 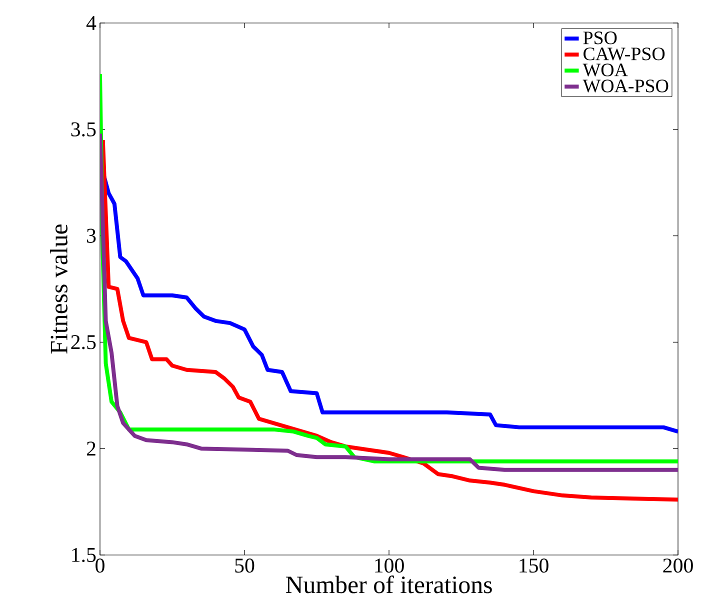 What do you see at coordinates (624, 54) in the screenshot?
I see `legend-label: CAW-PSO` at bounding box center [624, 54].